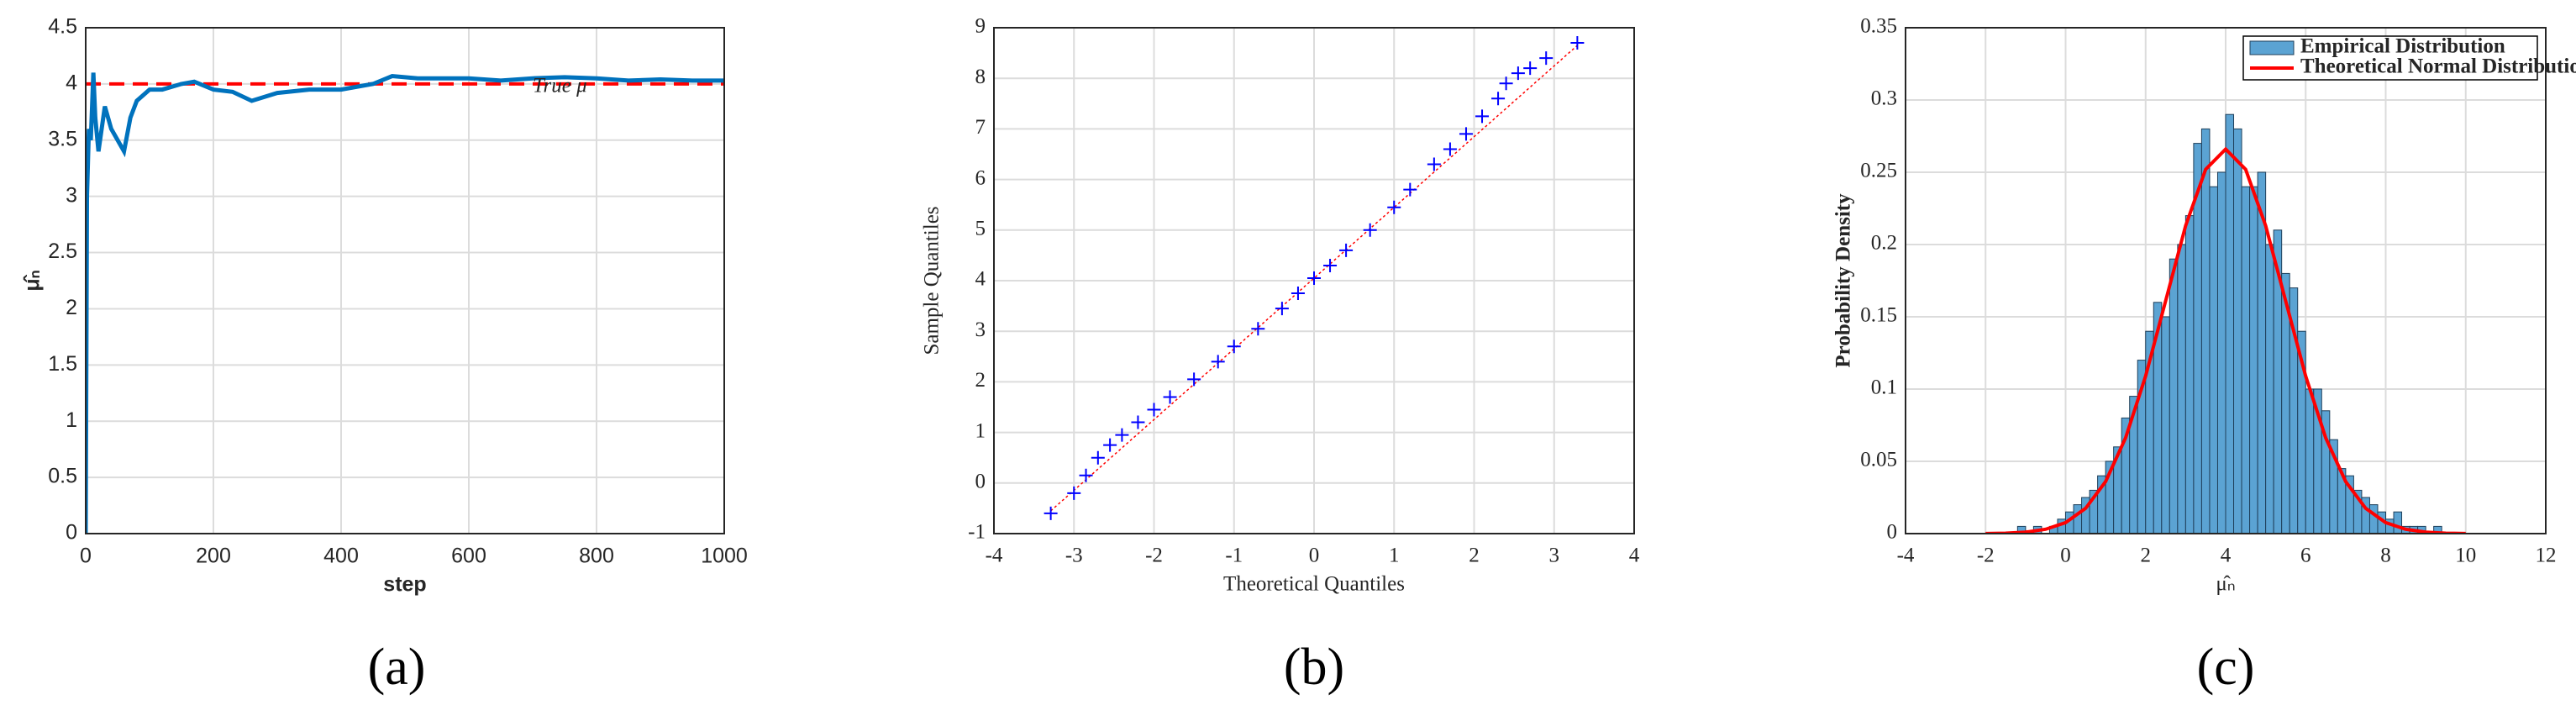 The width and height of the screenshot is (2576, 721). What do you see at coordinates (1884, 387) in the screenshot?
I see `y-tick-label: 0.1` at bounding box center [1884, 387].